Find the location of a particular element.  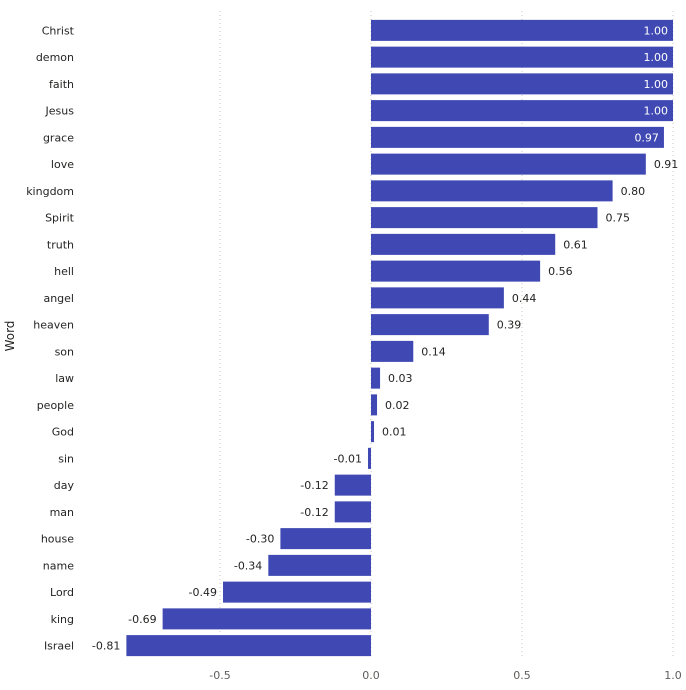

data-label: 0.14 is located at coordinates (433, 351).